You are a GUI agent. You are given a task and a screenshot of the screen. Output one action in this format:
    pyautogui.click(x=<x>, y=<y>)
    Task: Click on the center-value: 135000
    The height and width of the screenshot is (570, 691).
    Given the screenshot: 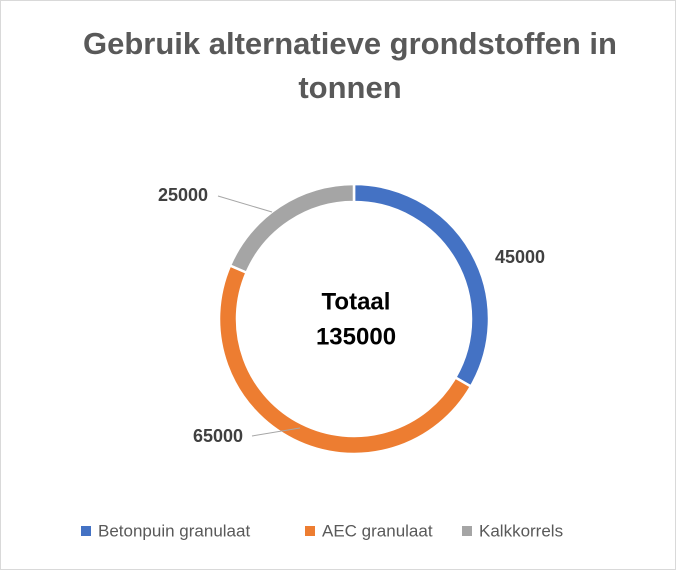 What is the action you would take?
    pyautogui.click(x=356, y=336)
    